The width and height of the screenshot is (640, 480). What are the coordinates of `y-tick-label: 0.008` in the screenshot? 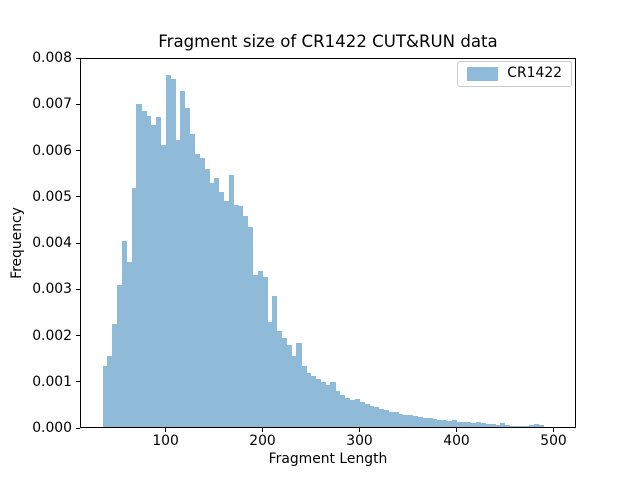 It's located at (52, 58).